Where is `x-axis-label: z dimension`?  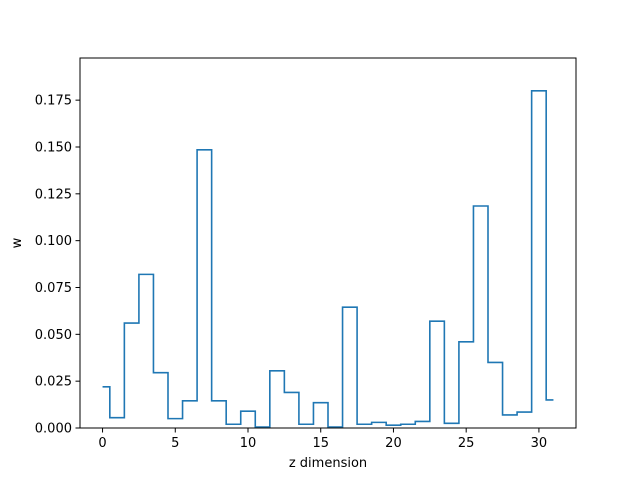 x-axis-label: z dimension is located at coordinates (328, 463).